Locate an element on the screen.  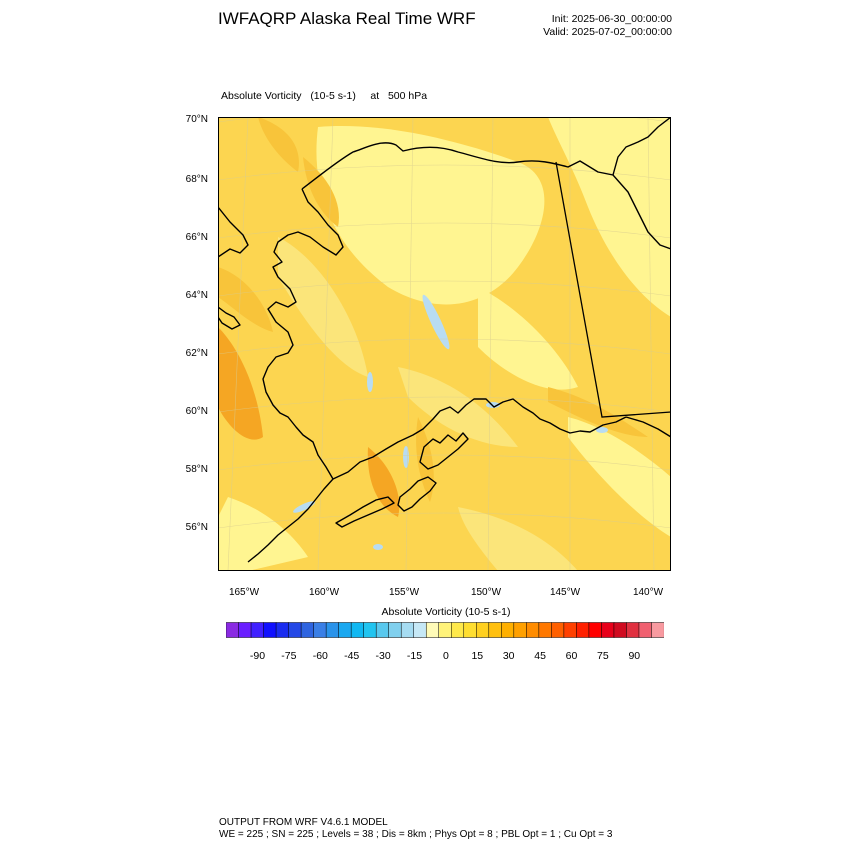
lat-label: 64°N is located at coordinates (196, 295).